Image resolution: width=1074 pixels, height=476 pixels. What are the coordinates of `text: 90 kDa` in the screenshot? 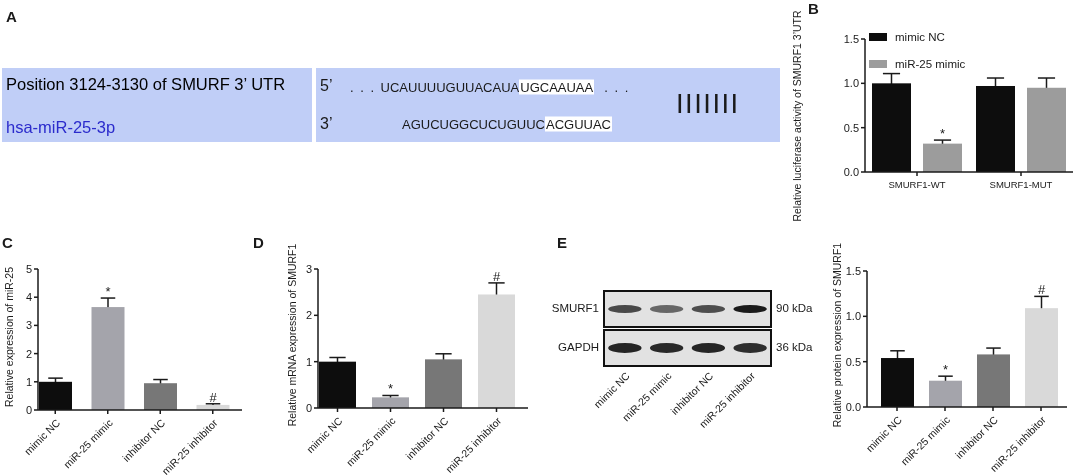 It's located at (794, 308).